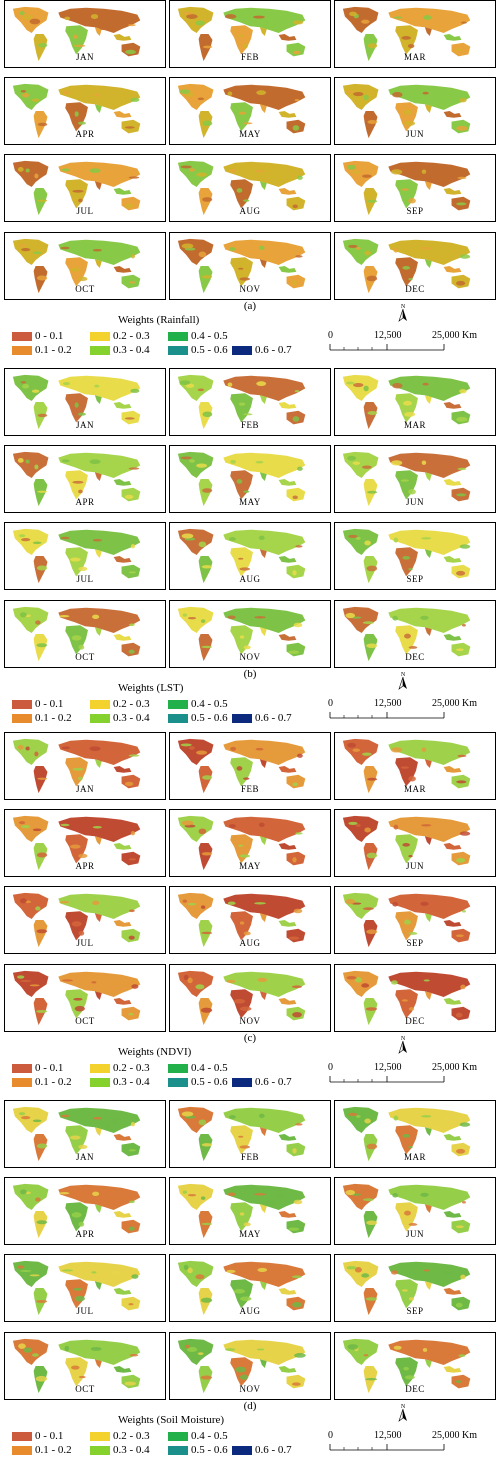 Image resolution: width=500 pixels, height=1467 pixels. What do you see at coordinates (85, 920) in the screenshot?
I see `map-panel-jul: JUL` at bounding box center [85, 920].